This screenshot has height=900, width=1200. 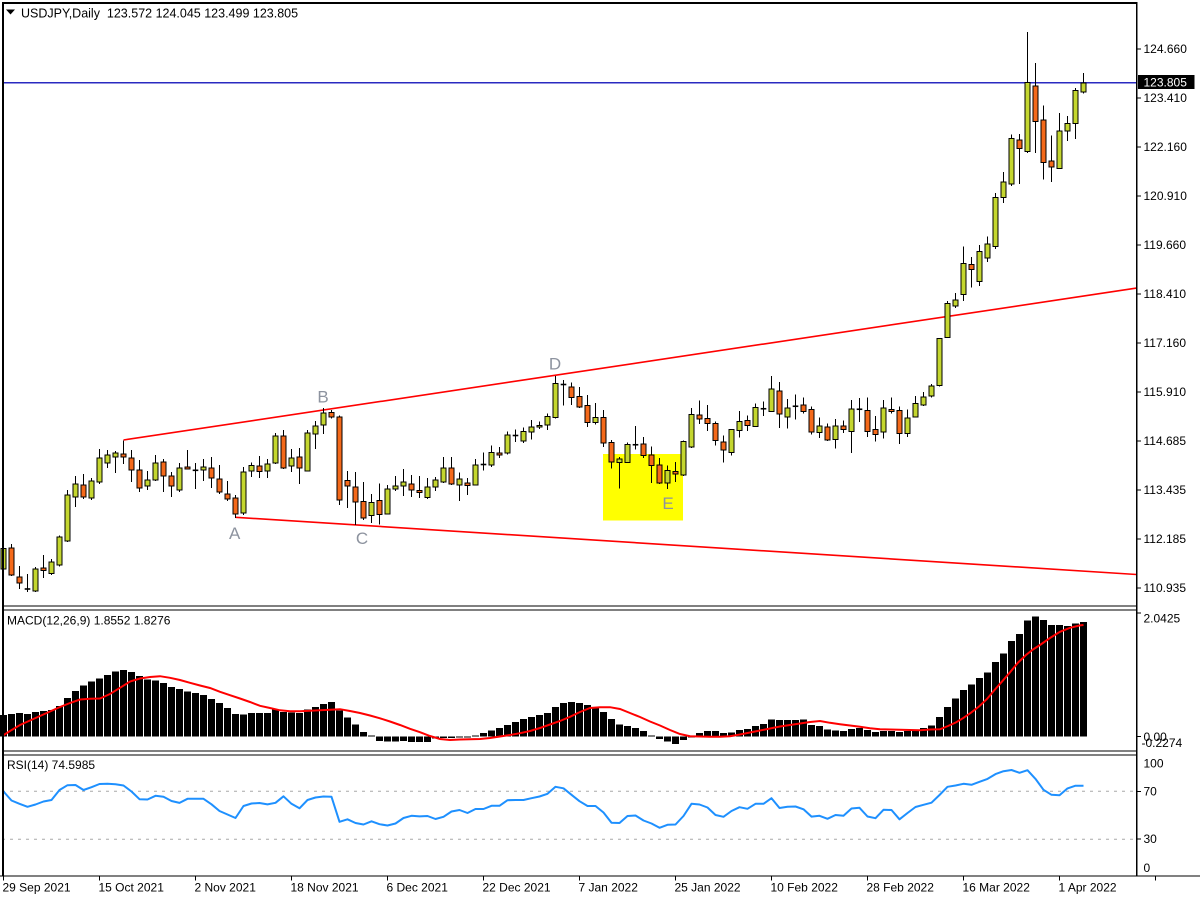 I want to click on svg-text: 70, so click(x=1151, y=791).